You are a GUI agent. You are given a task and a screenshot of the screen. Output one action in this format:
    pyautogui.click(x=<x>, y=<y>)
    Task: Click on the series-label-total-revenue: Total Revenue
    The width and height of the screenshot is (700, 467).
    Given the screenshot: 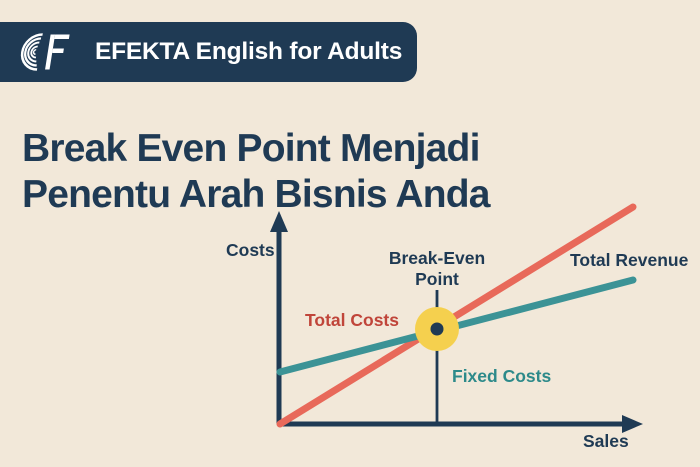 What is the action you would take?
    pyautogui.click(x=629, y=260)
    